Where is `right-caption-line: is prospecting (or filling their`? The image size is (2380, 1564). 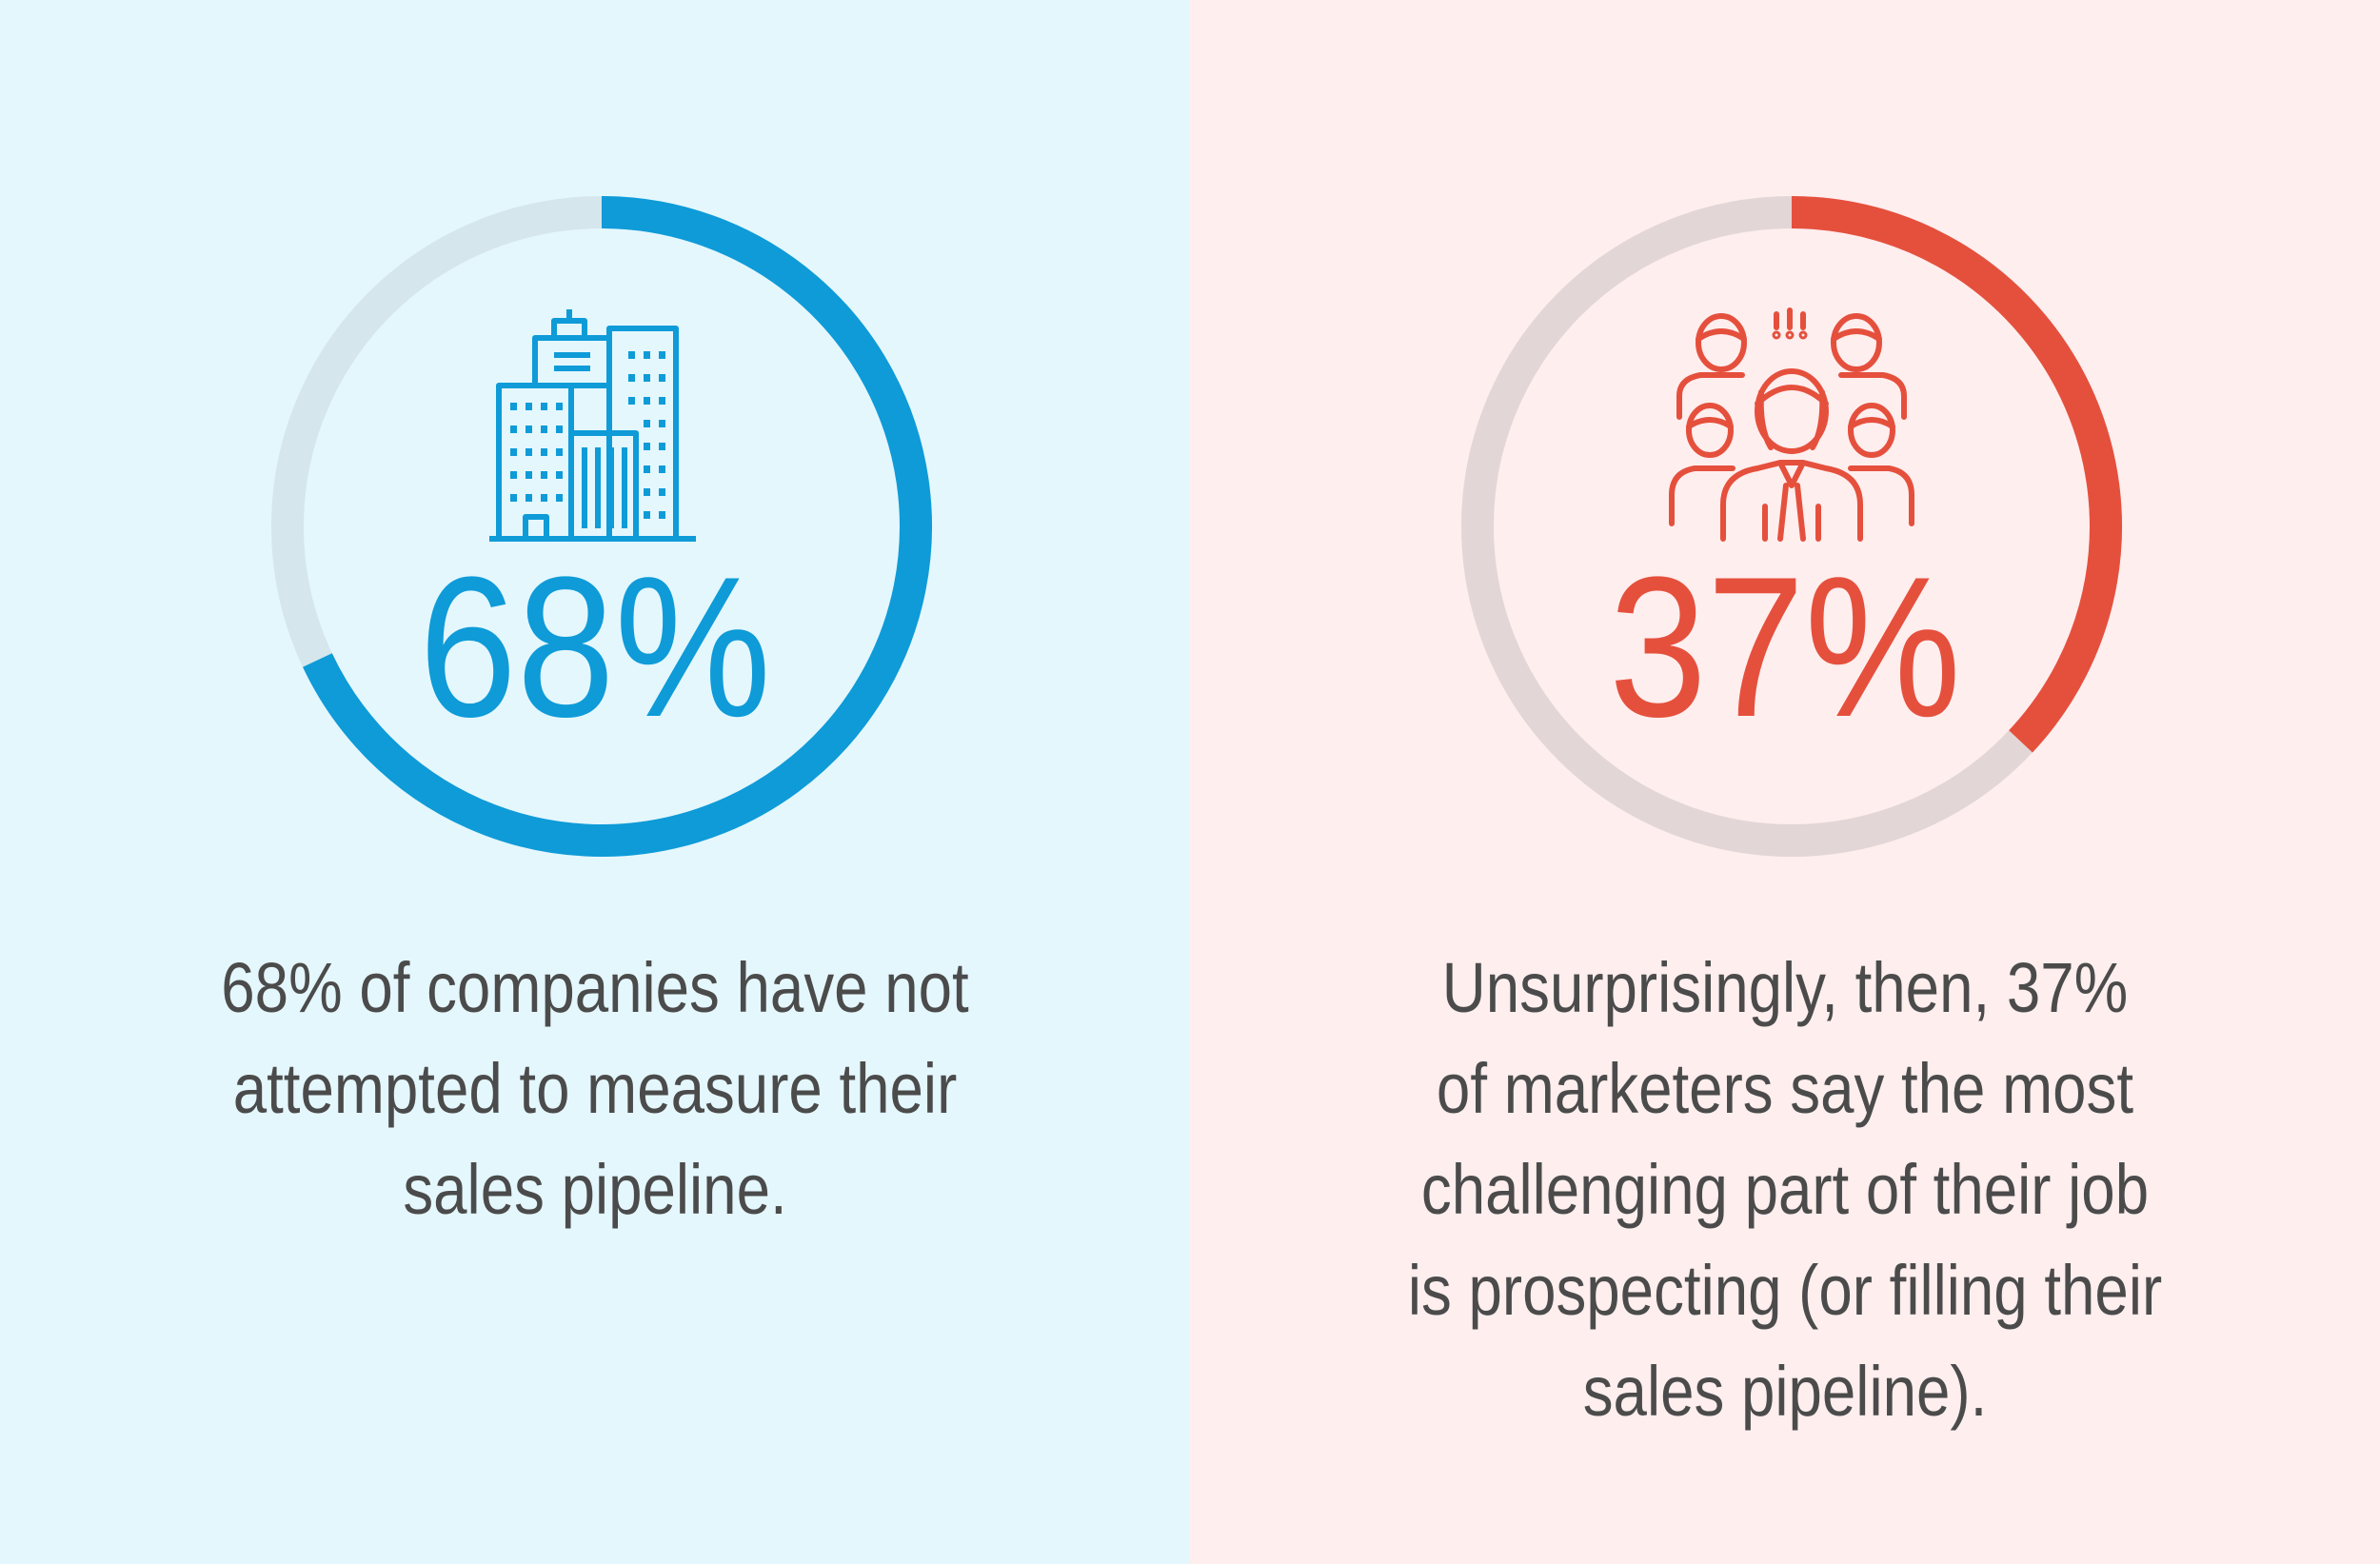 right-caption-line: is prospecting (or filling their is located at coordinates (1785, 1290).